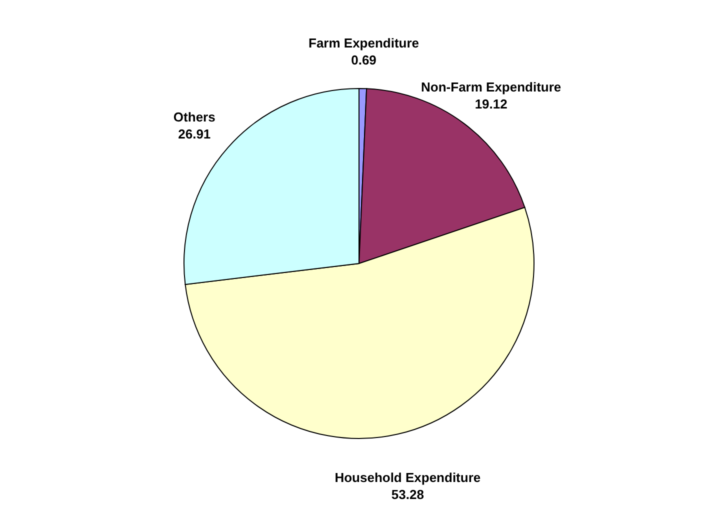 This screenshot has width=718, height=527. Describe the element at coordinates (407, 478) in the screenshot. I see `slice-label: Household Expenditure` at that location.